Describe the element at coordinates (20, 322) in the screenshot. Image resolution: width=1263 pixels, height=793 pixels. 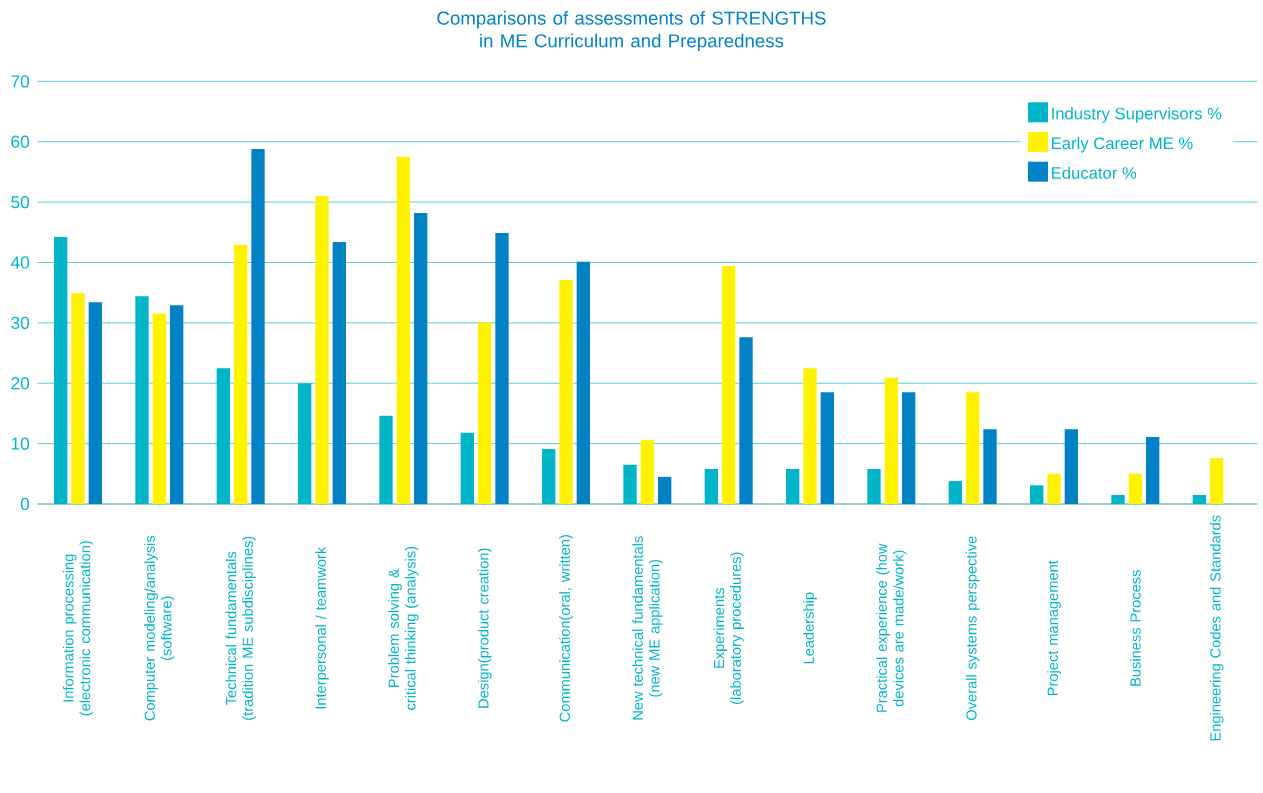
I see `y-tick-label: 30` at that location.